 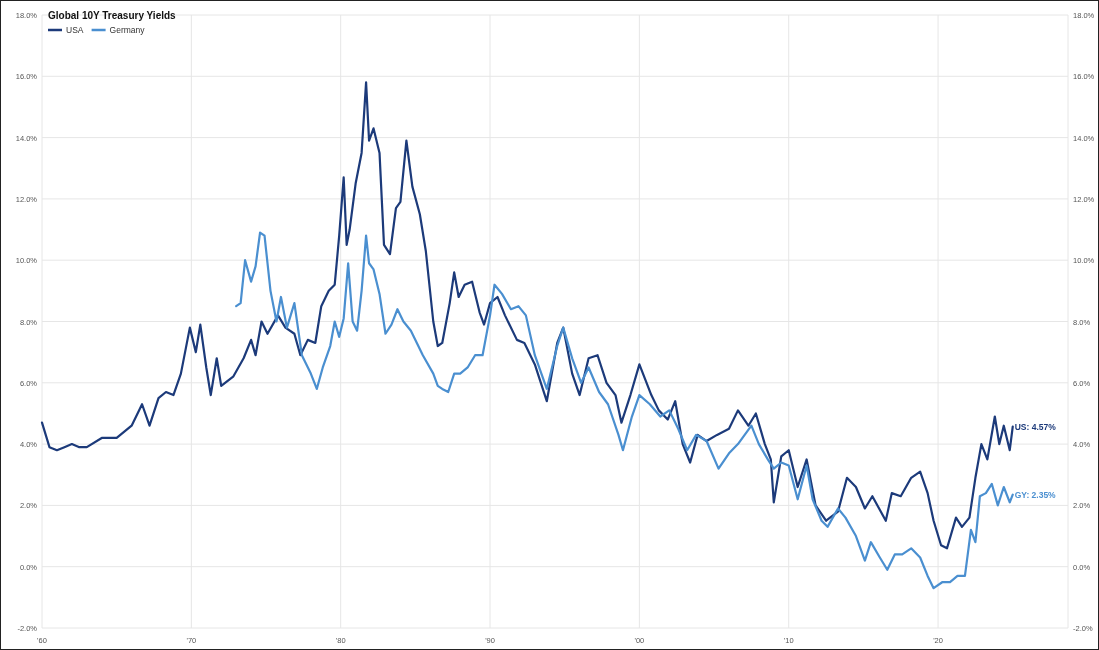 What do you see at coordinates (112, 15) in the screenshot?
I see `chart-title: Global 10Y Treasury Yields` at bounding box center [112, 15].